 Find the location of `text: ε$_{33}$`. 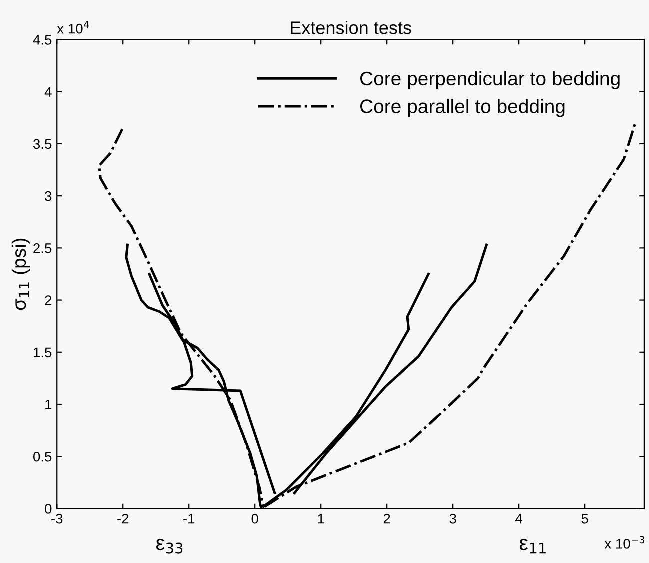

text: ε$_{33}$ is located at coordinates (169, 546).